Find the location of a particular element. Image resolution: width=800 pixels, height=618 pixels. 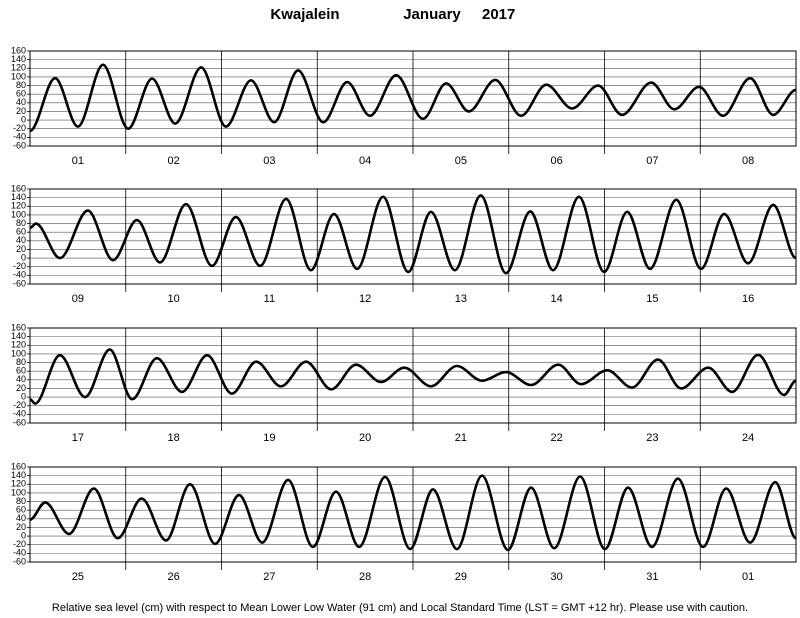

day-label: 05 is located at coordinates (461, 161).